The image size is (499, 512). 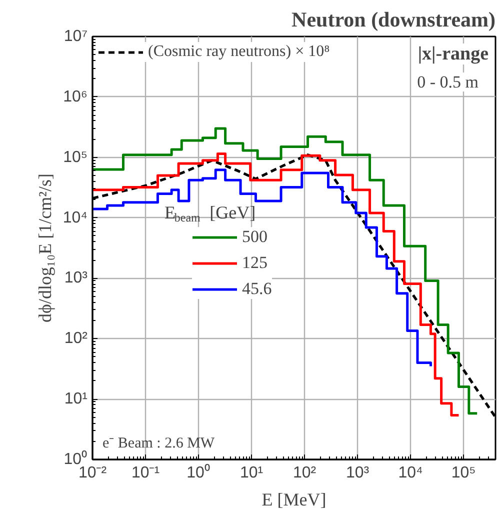 I want to click on x-tick-label: 10⁻¹, so click(x=145, y=473).